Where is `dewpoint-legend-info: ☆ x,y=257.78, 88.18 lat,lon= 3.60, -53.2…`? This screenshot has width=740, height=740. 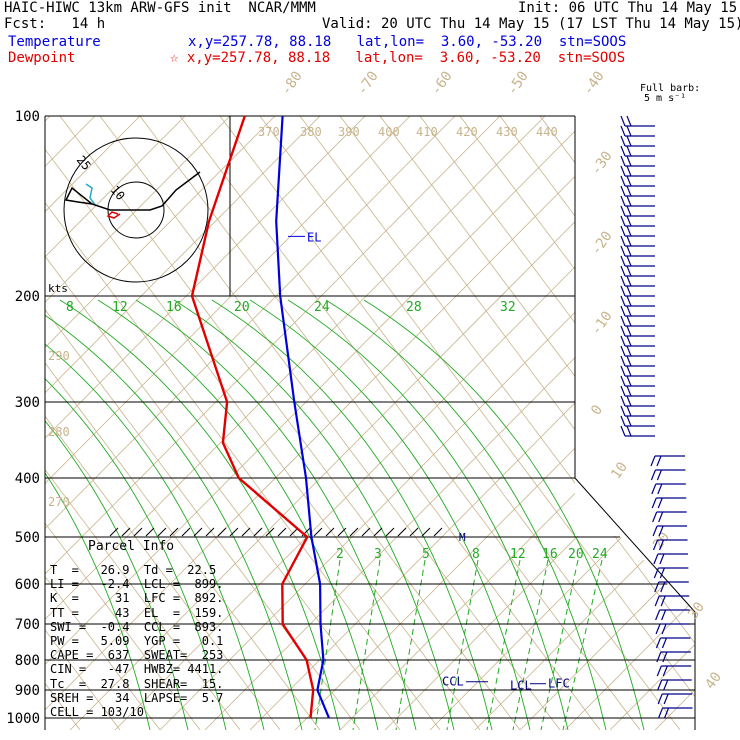
dewpoint-legend-info: ☆ x,y=257.78, 88.18 lat,lon= 3.60, -53.2… is located at coordinates (398, 58).